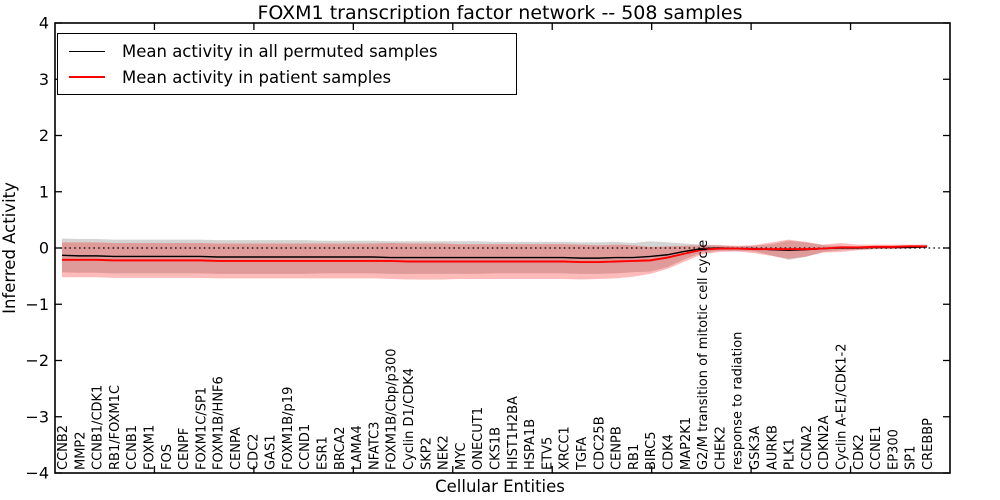 Image resolution: width=1000 pixels, height=500 pixels. Describe the element at coordinates (911, 458) in the screenshot. I see `category-label: SP1` at that location.